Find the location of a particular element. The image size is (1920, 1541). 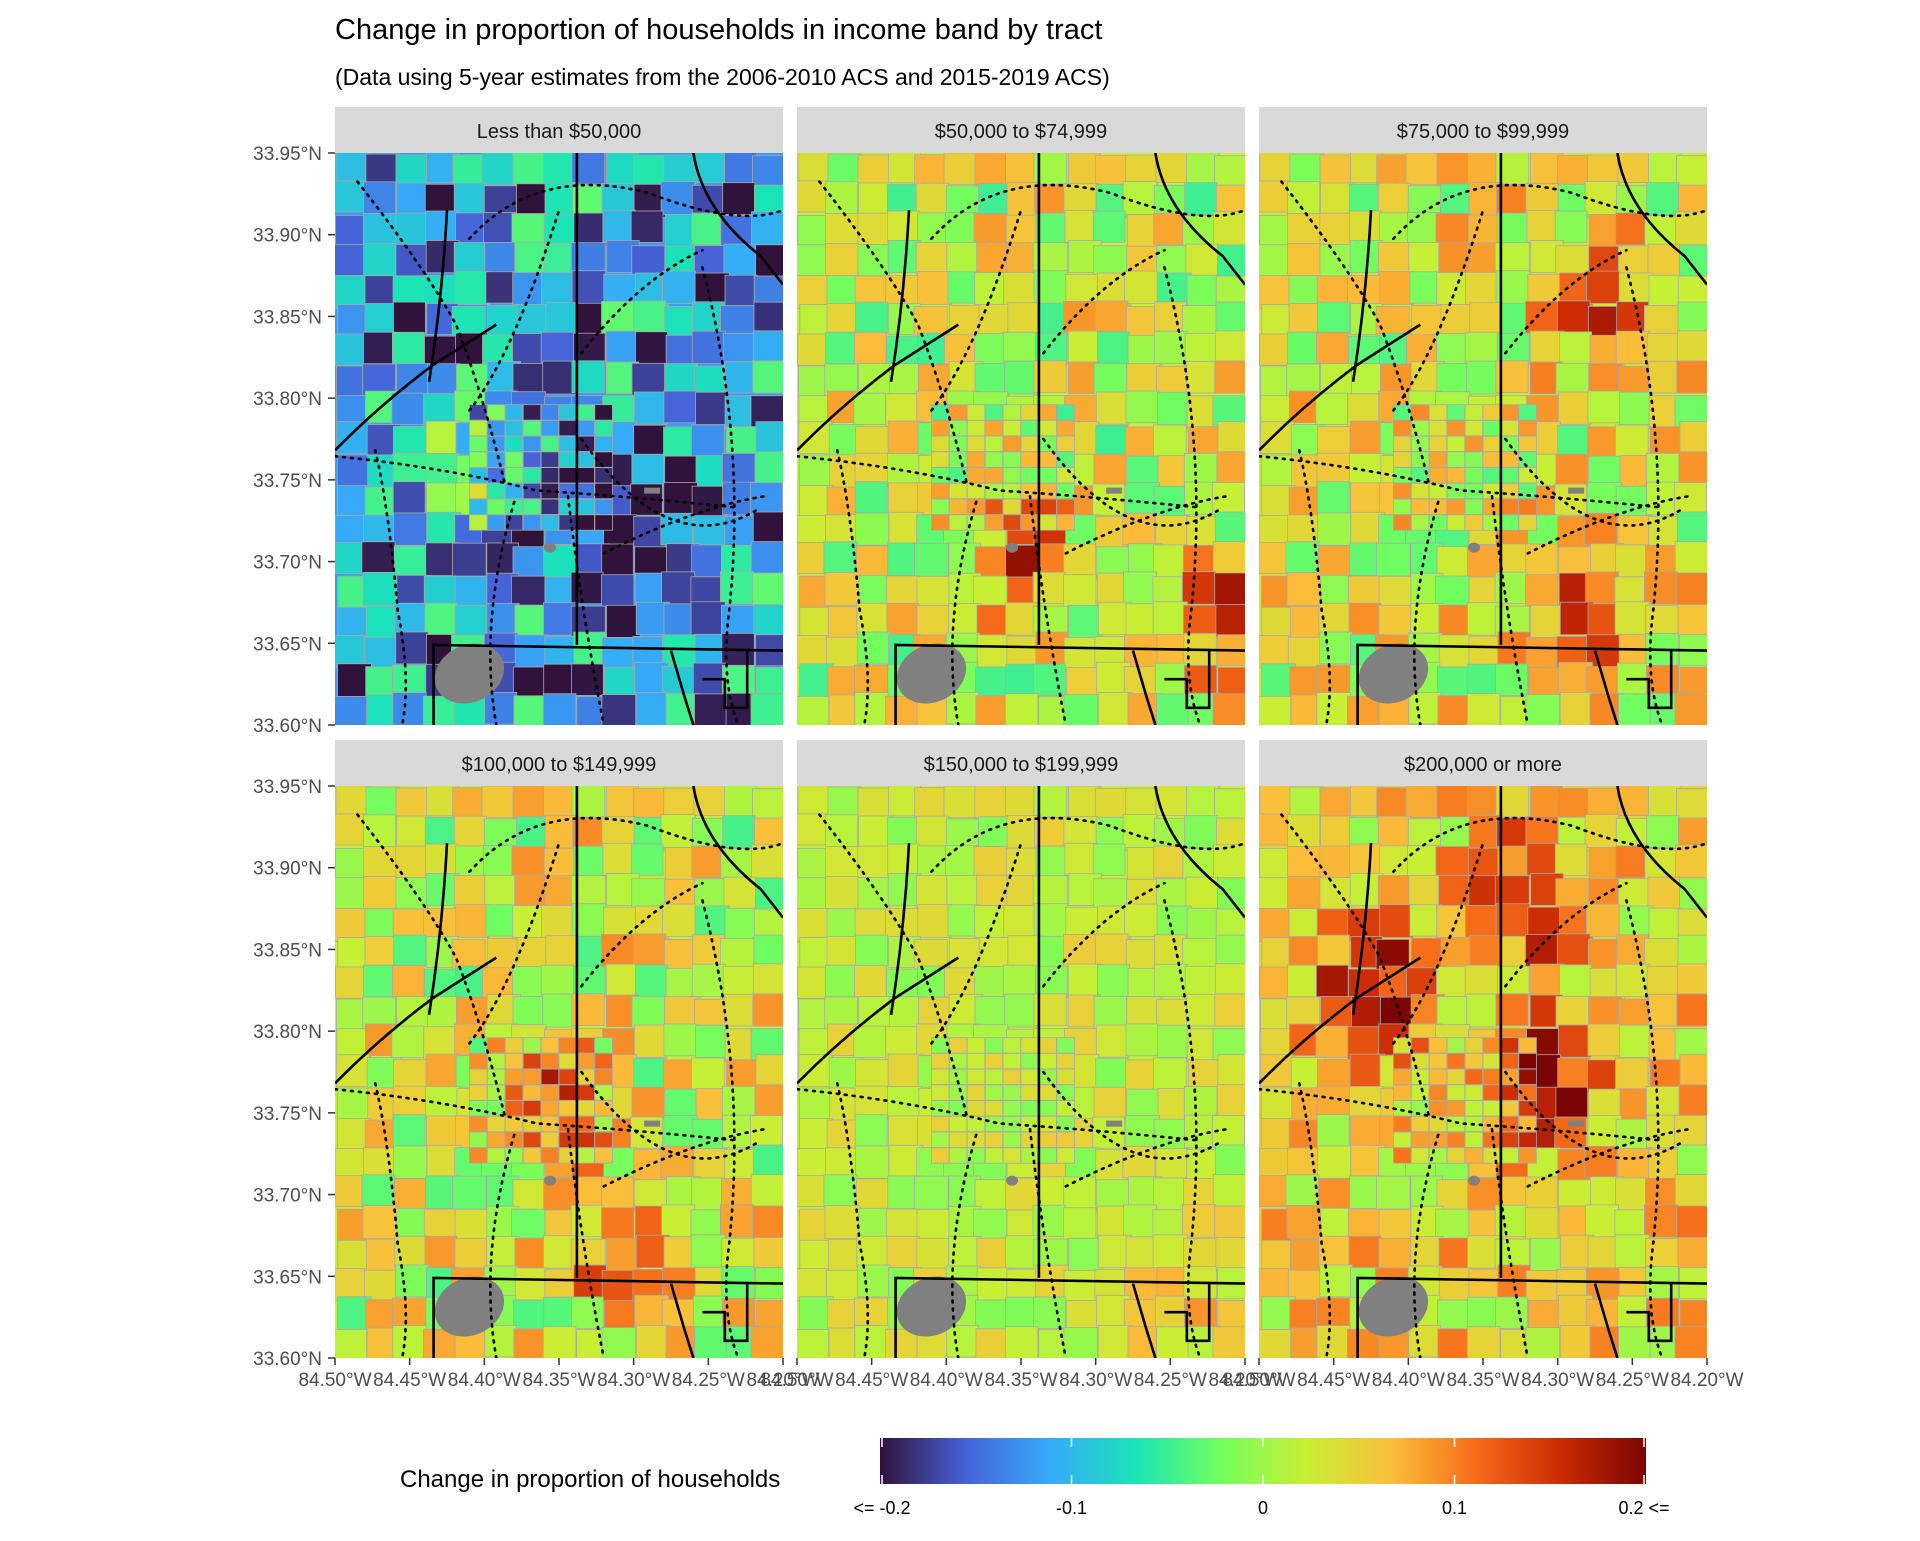

x-tick-label: 84.50°W is located at coordinates (796, 1380).